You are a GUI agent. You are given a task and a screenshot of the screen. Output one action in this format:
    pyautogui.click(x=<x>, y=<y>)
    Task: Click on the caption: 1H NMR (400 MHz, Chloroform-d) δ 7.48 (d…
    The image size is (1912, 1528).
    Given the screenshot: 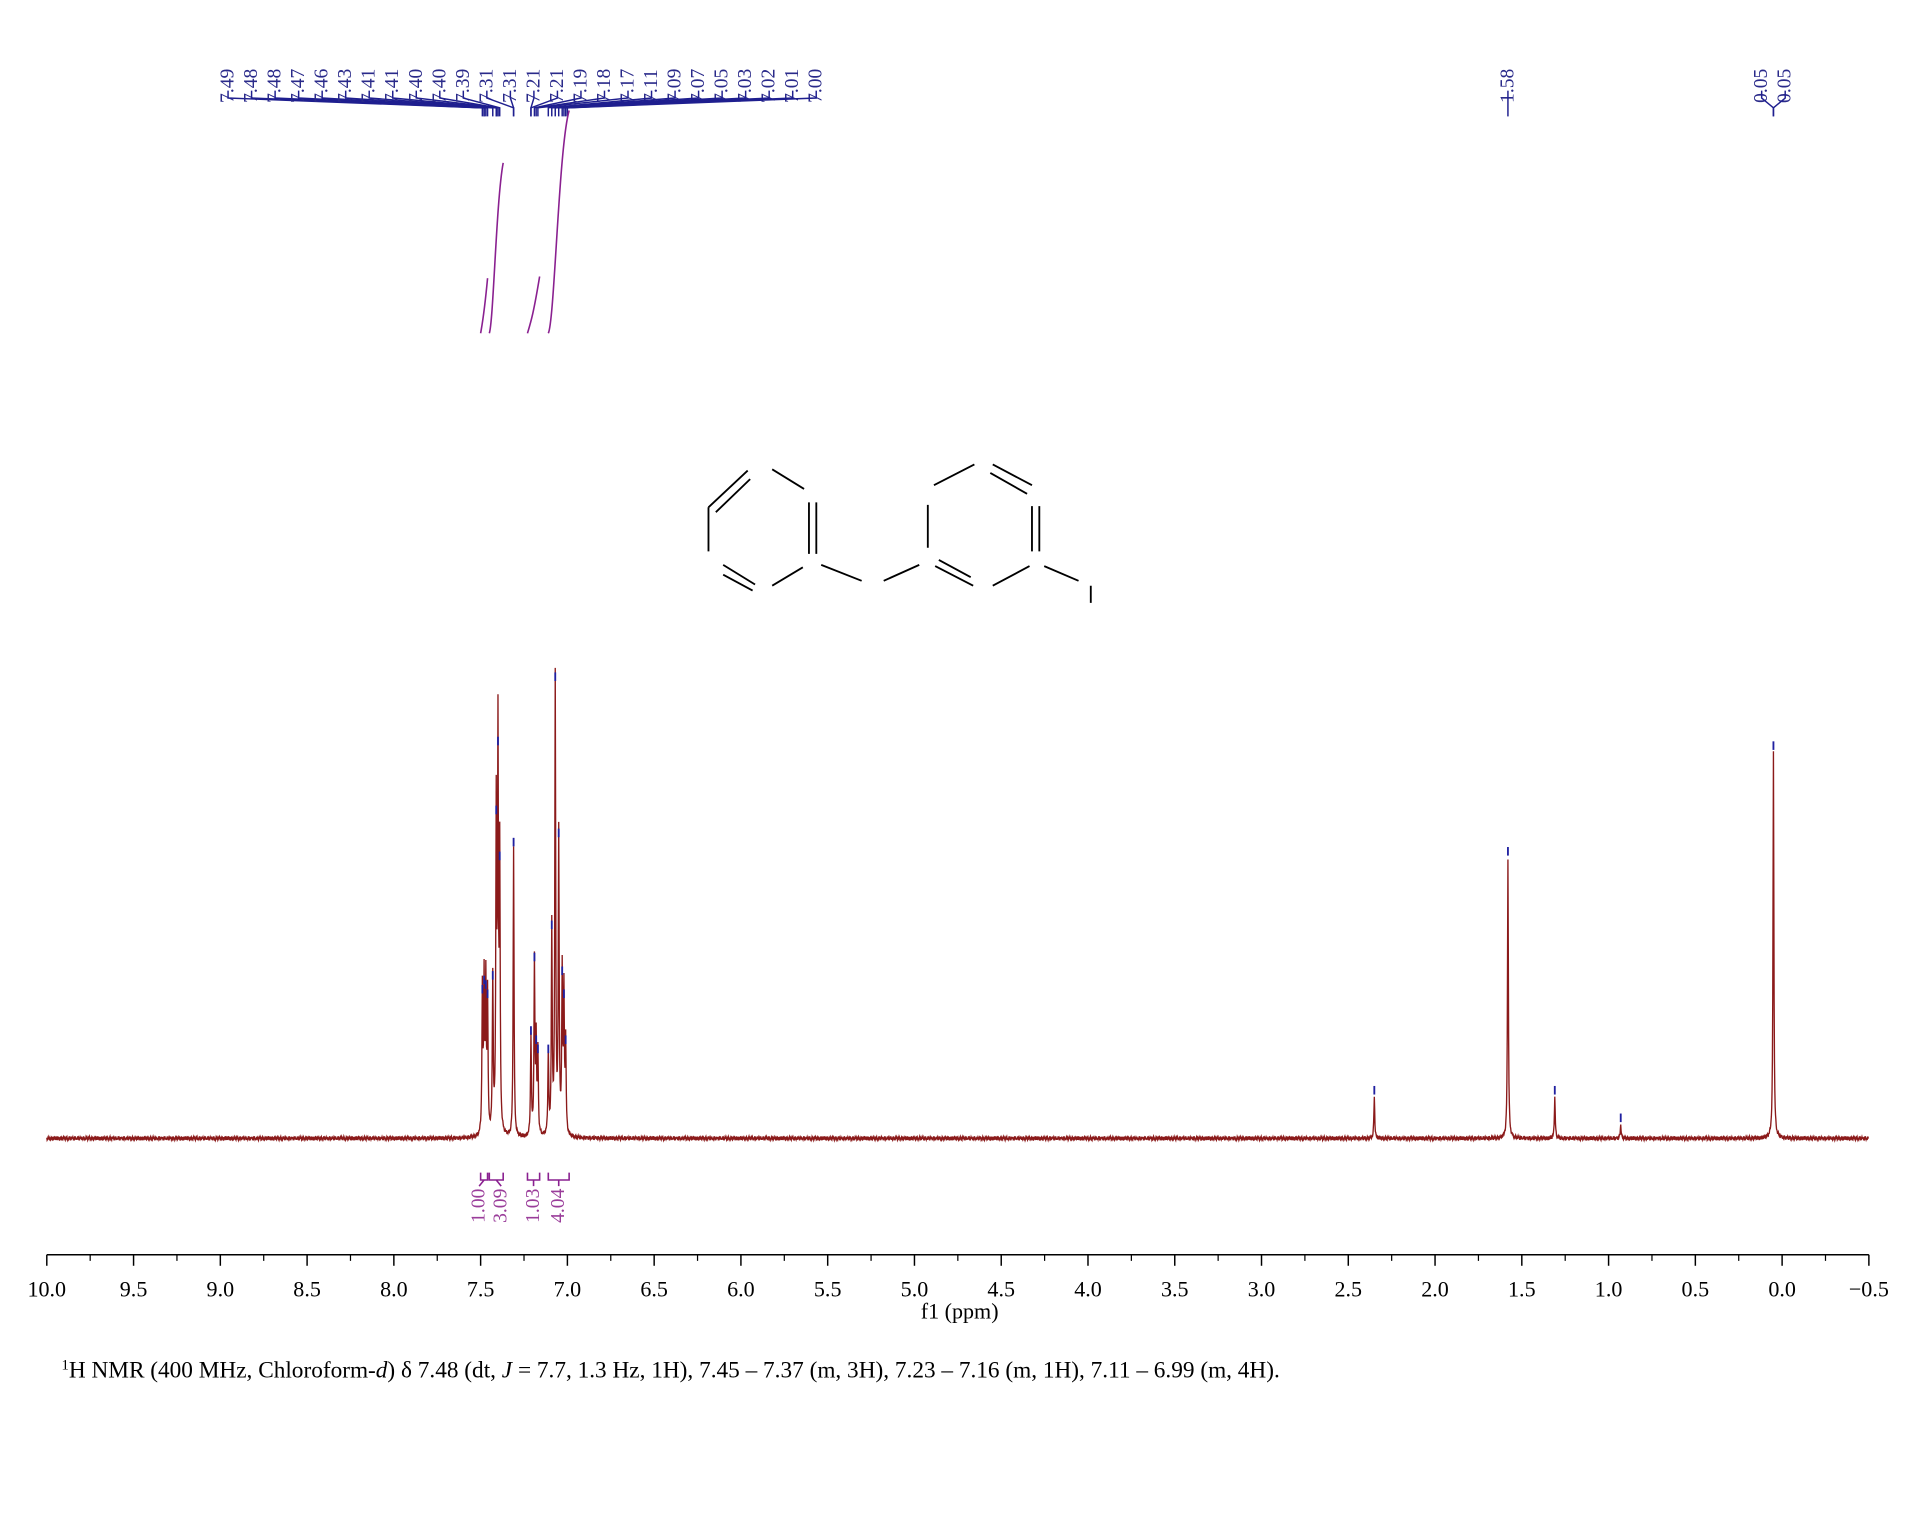 What is the action you would take?
    pyautogui.click(x=671, y=1370)
    